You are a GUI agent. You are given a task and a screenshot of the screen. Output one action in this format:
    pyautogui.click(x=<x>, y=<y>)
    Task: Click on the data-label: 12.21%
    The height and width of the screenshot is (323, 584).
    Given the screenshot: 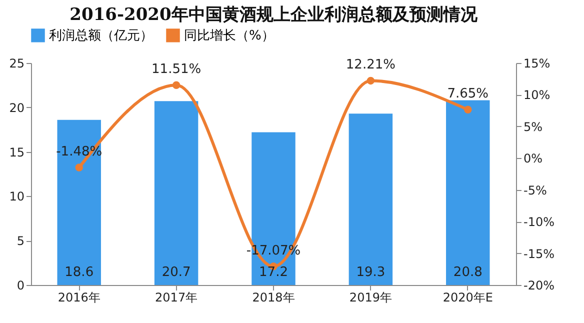 What is the action you would take?
    pyautogui.click(x=371, y=65)
    